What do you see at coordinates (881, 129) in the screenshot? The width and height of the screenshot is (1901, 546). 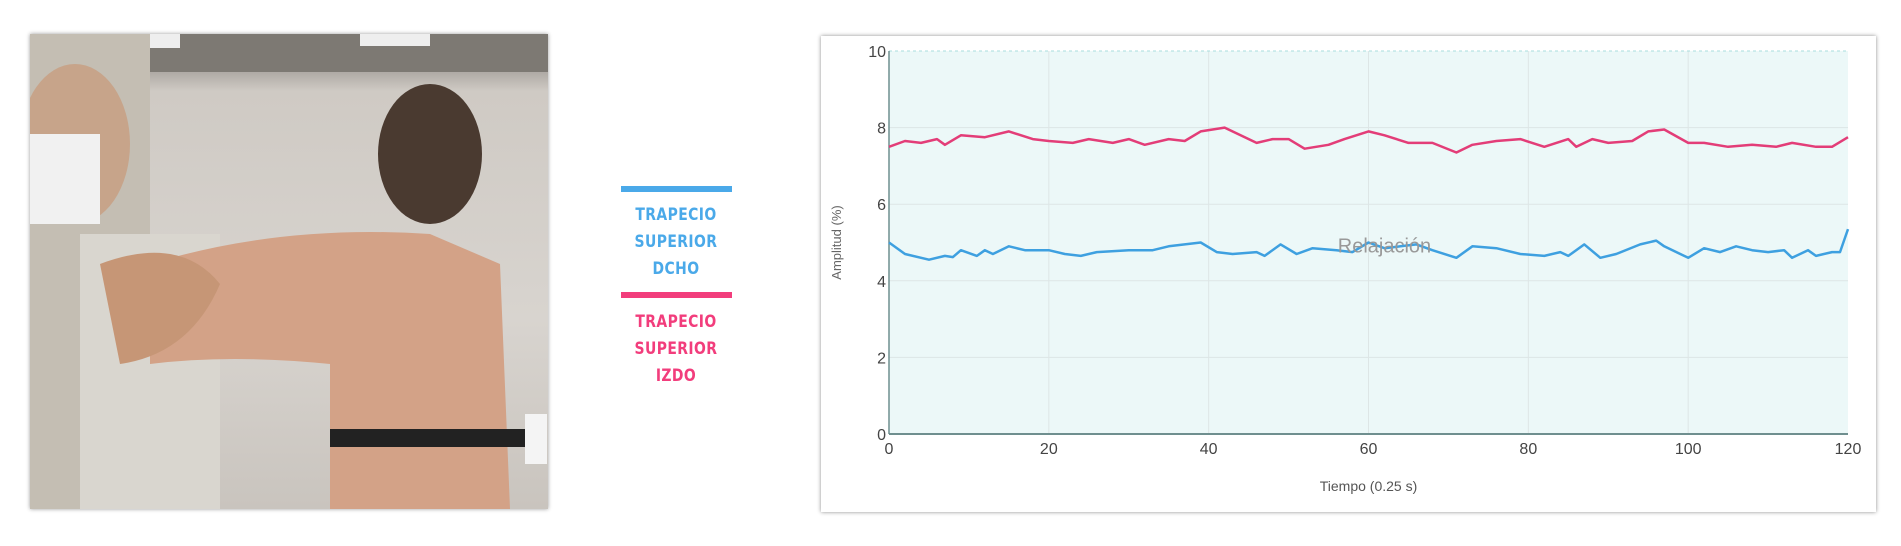 I see `y-tick-label: 8` at bounding box center [881, 129].